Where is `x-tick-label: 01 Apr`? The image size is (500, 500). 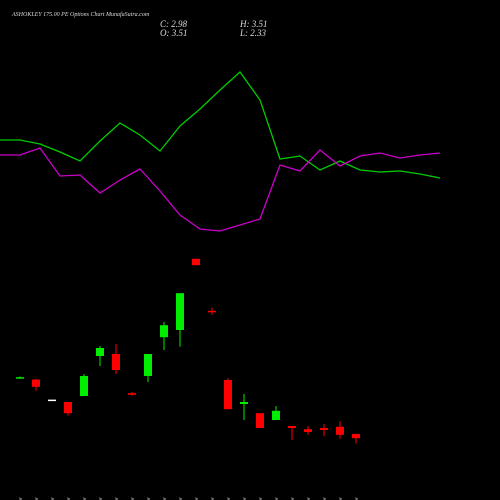
x-tick-label: 01 Apr is located at coordinates (197, 498).